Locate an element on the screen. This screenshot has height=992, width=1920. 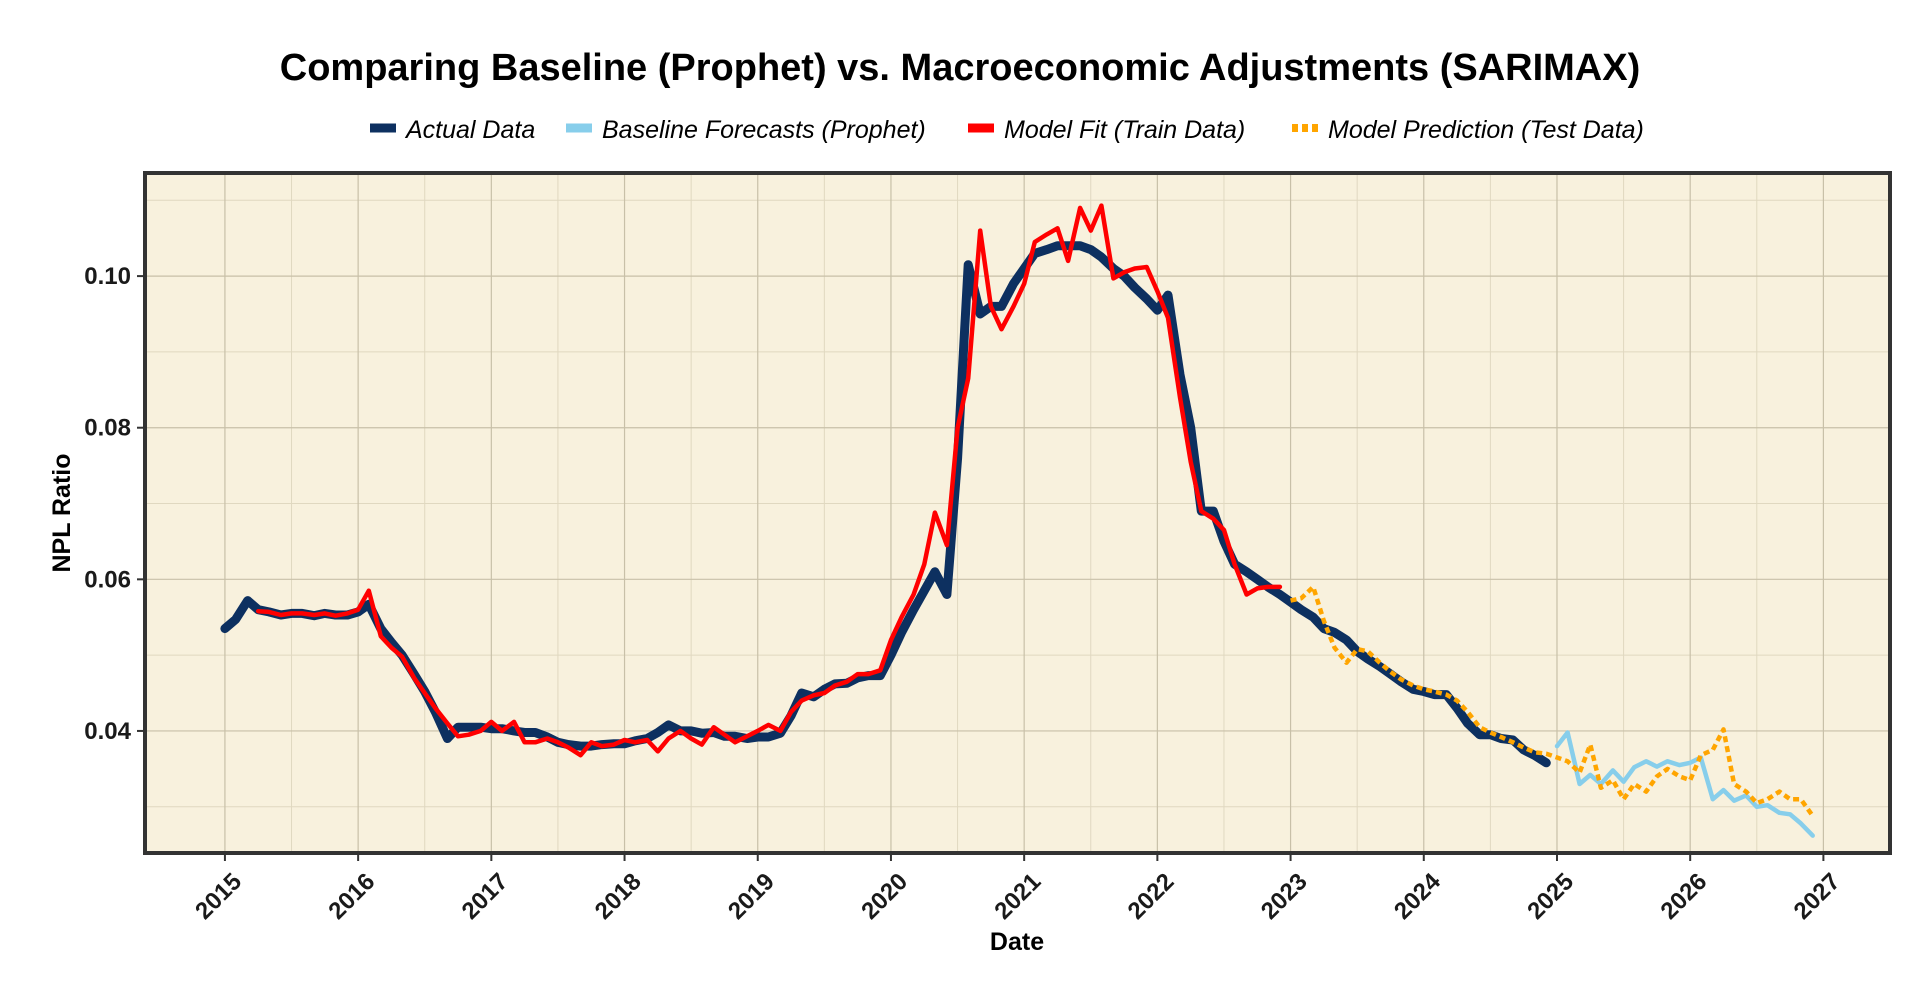
legend-item-baseline-forecasts: Baseline Forecasts (Prophet) is located at coordinates (746, 130).